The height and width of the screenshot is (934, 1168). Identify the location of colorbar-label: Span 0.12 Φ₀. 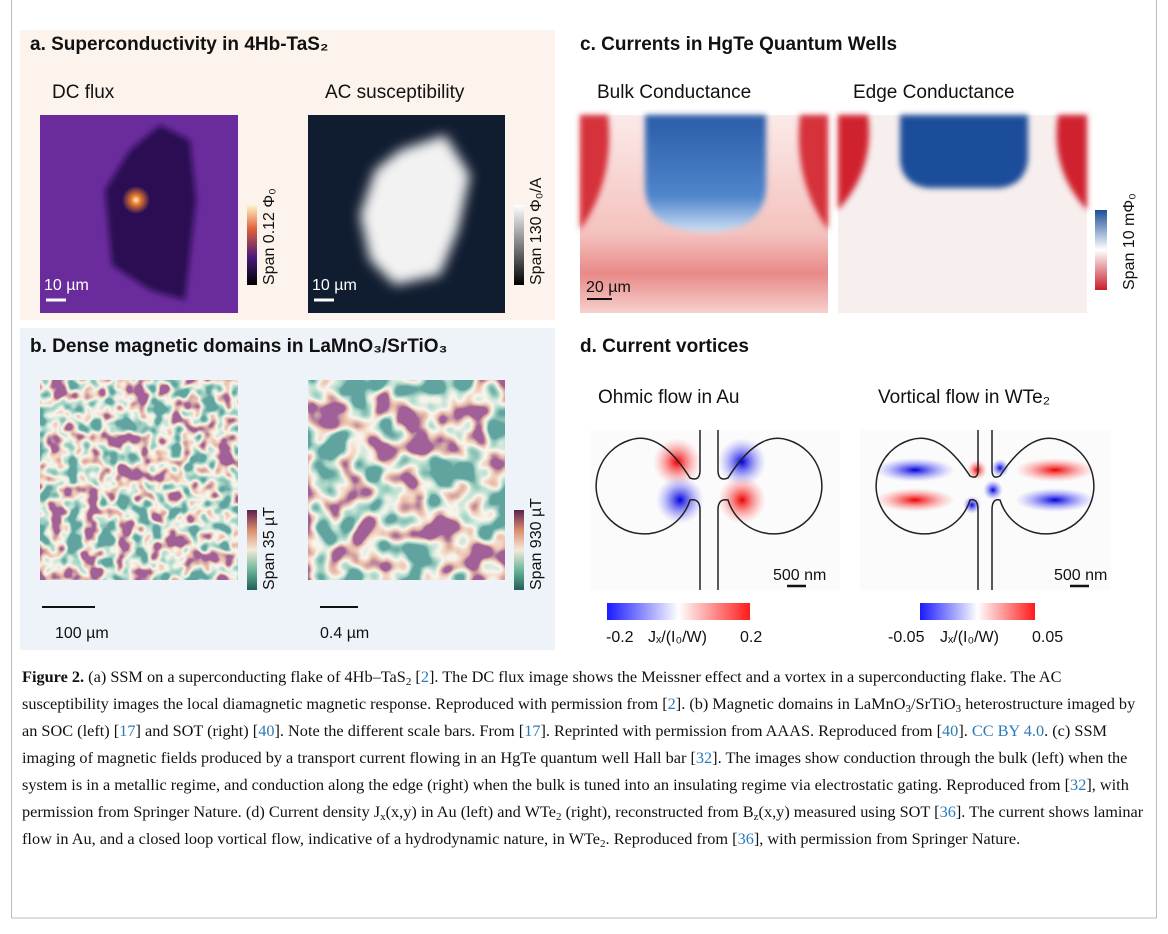
(269, 236).